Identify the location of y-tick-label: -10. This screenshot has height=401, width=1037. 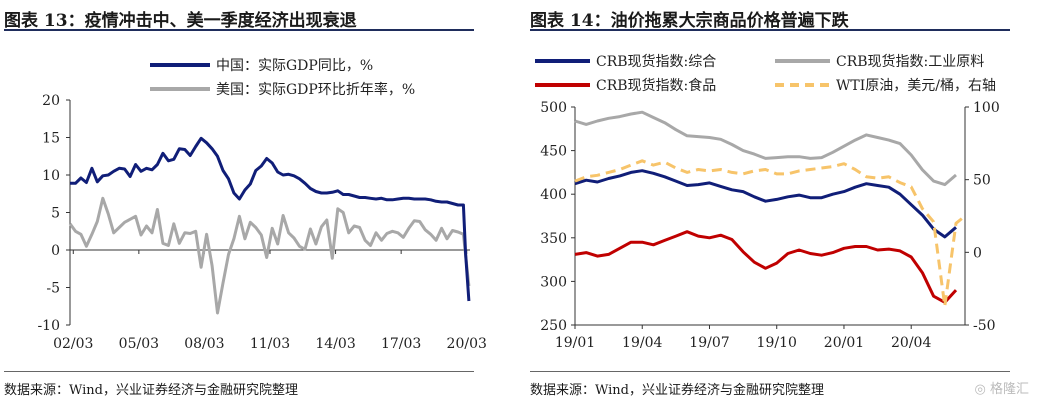
(48, 326).